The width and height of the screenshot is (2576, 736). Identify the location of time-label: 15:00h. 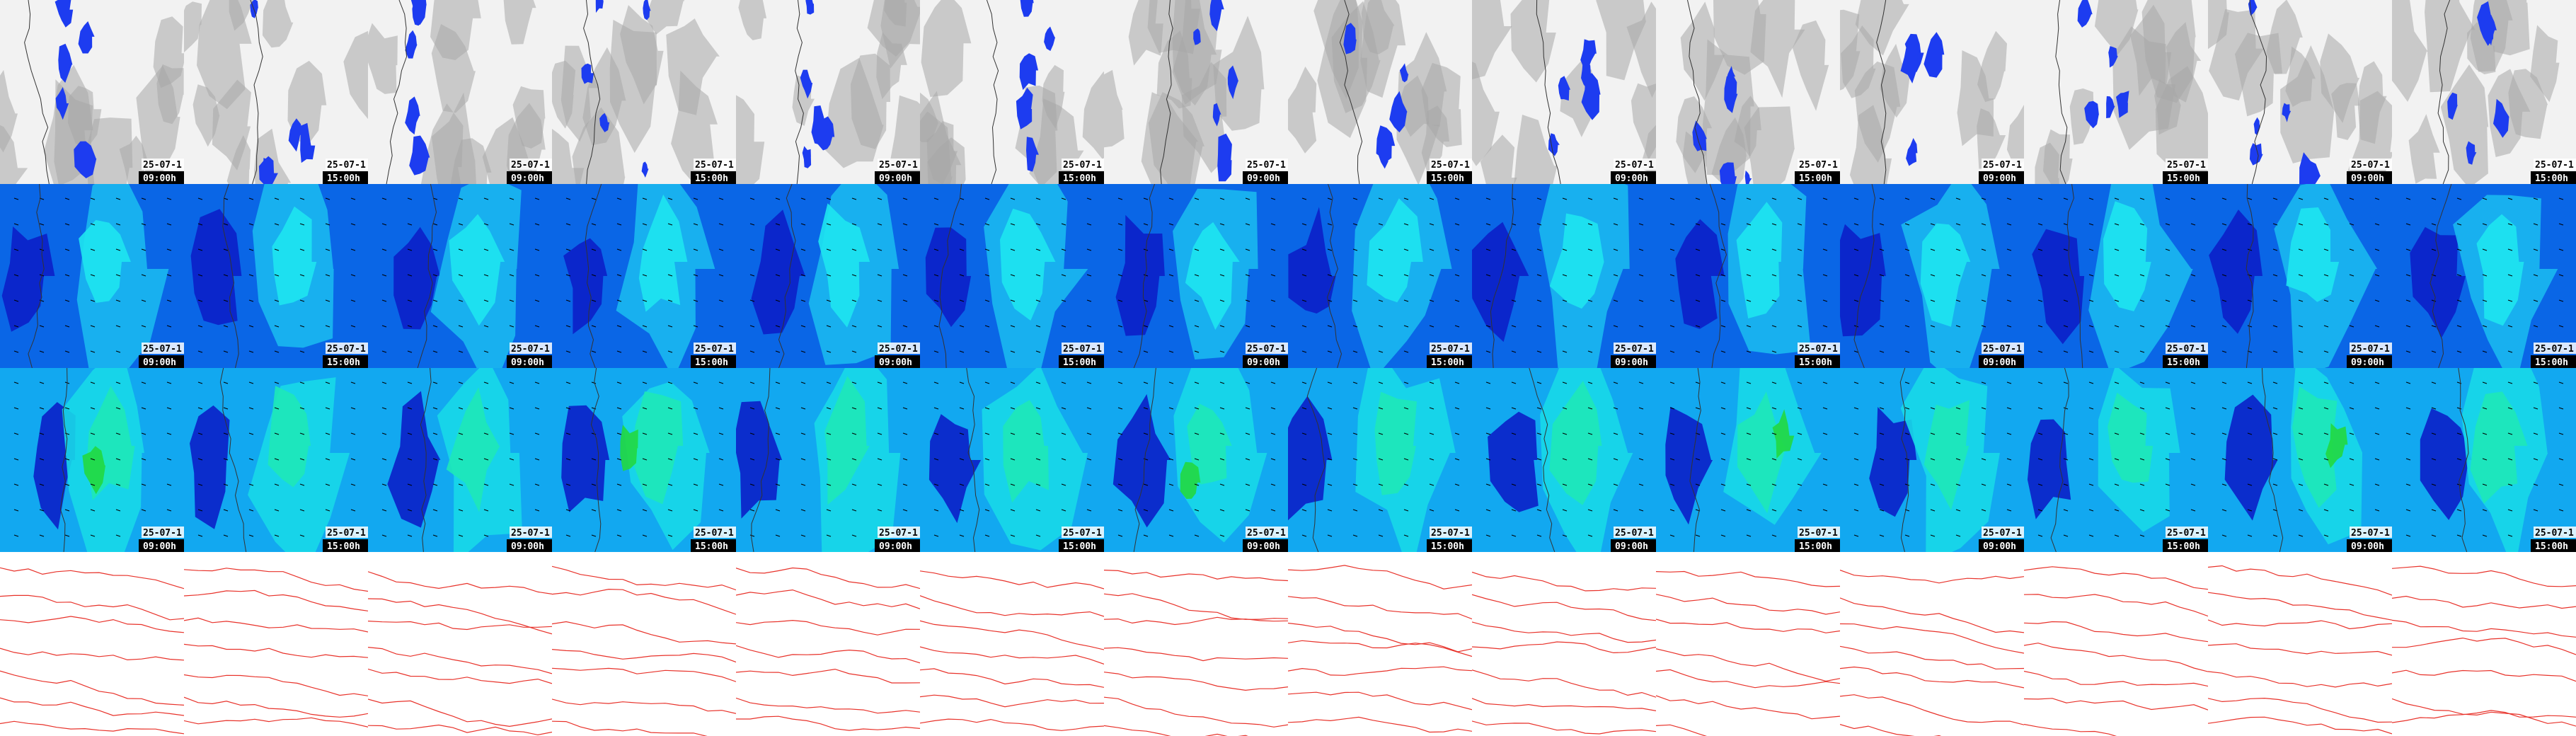
(712, 546).